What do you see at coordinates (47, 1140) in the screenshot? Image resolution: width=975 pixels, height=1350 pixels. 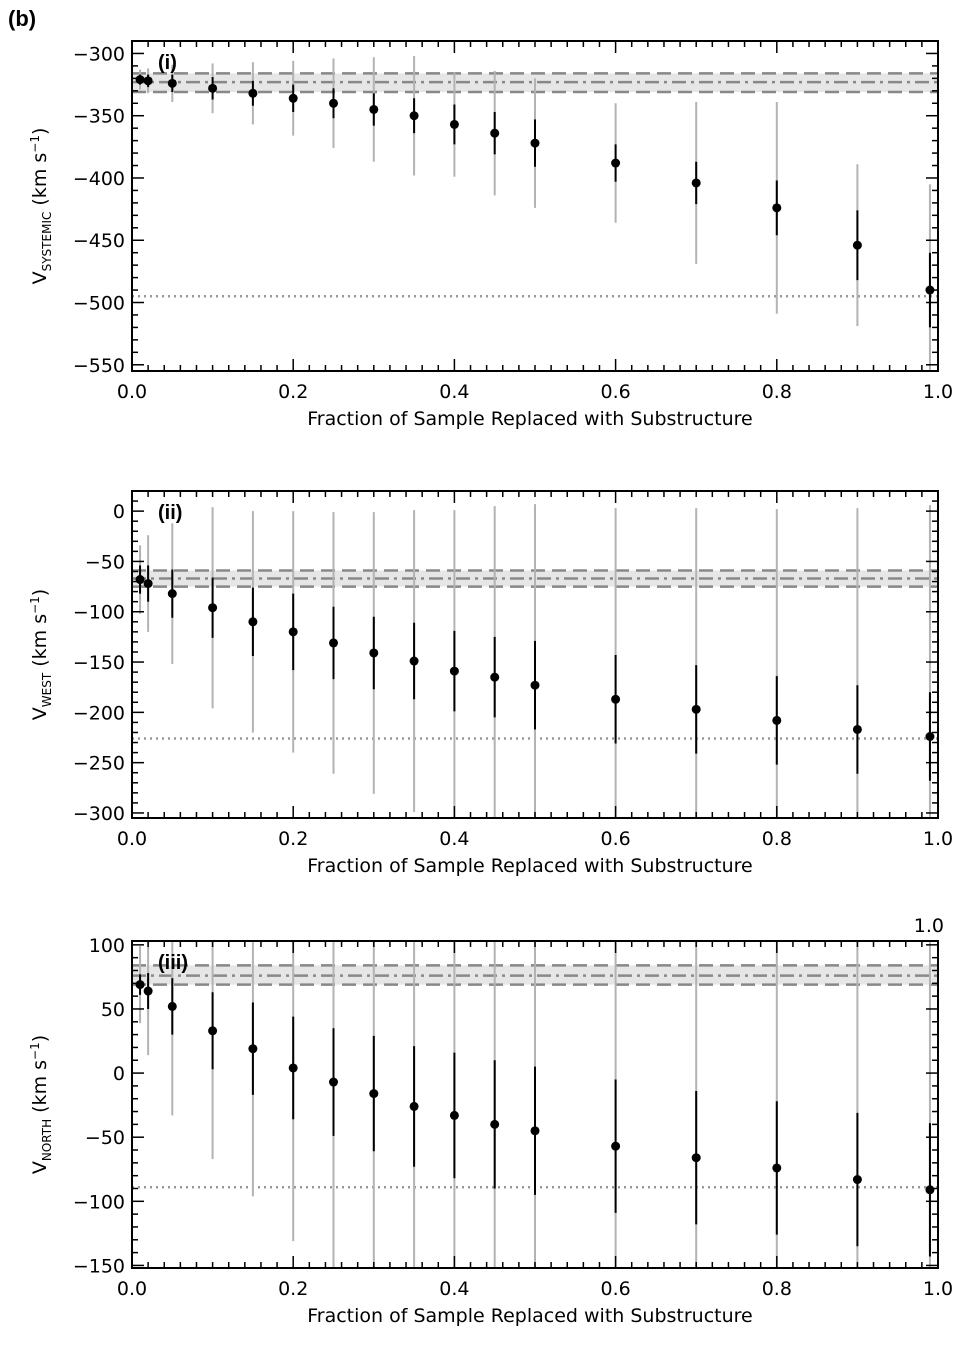 I see `y-axis-title-subscript: NORTH` at bounding box center [47, 1140].